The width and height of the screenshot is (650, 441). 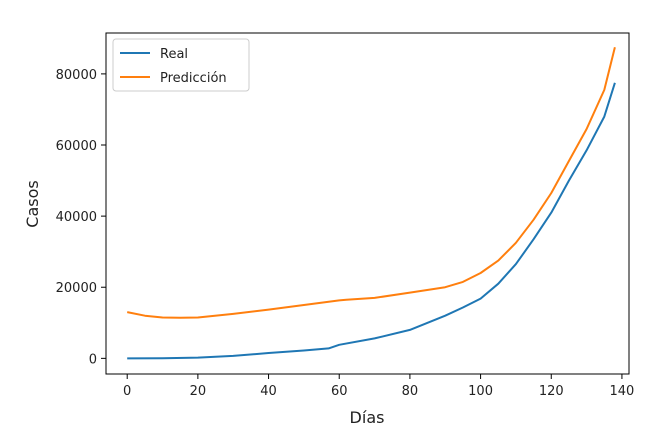 What do you see at coordinates (622, 391) in the screenshot?
I see `x-tick-label: 140` at bounding box center [622, 391].